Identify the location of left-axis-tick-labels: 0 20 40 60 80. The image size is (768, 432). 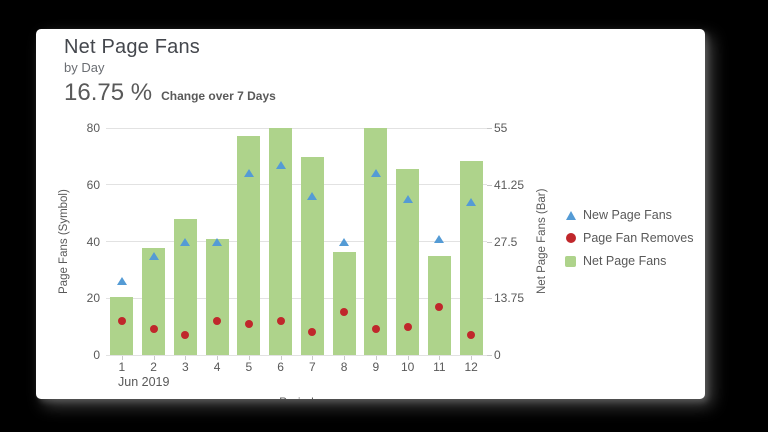
(82, 241).